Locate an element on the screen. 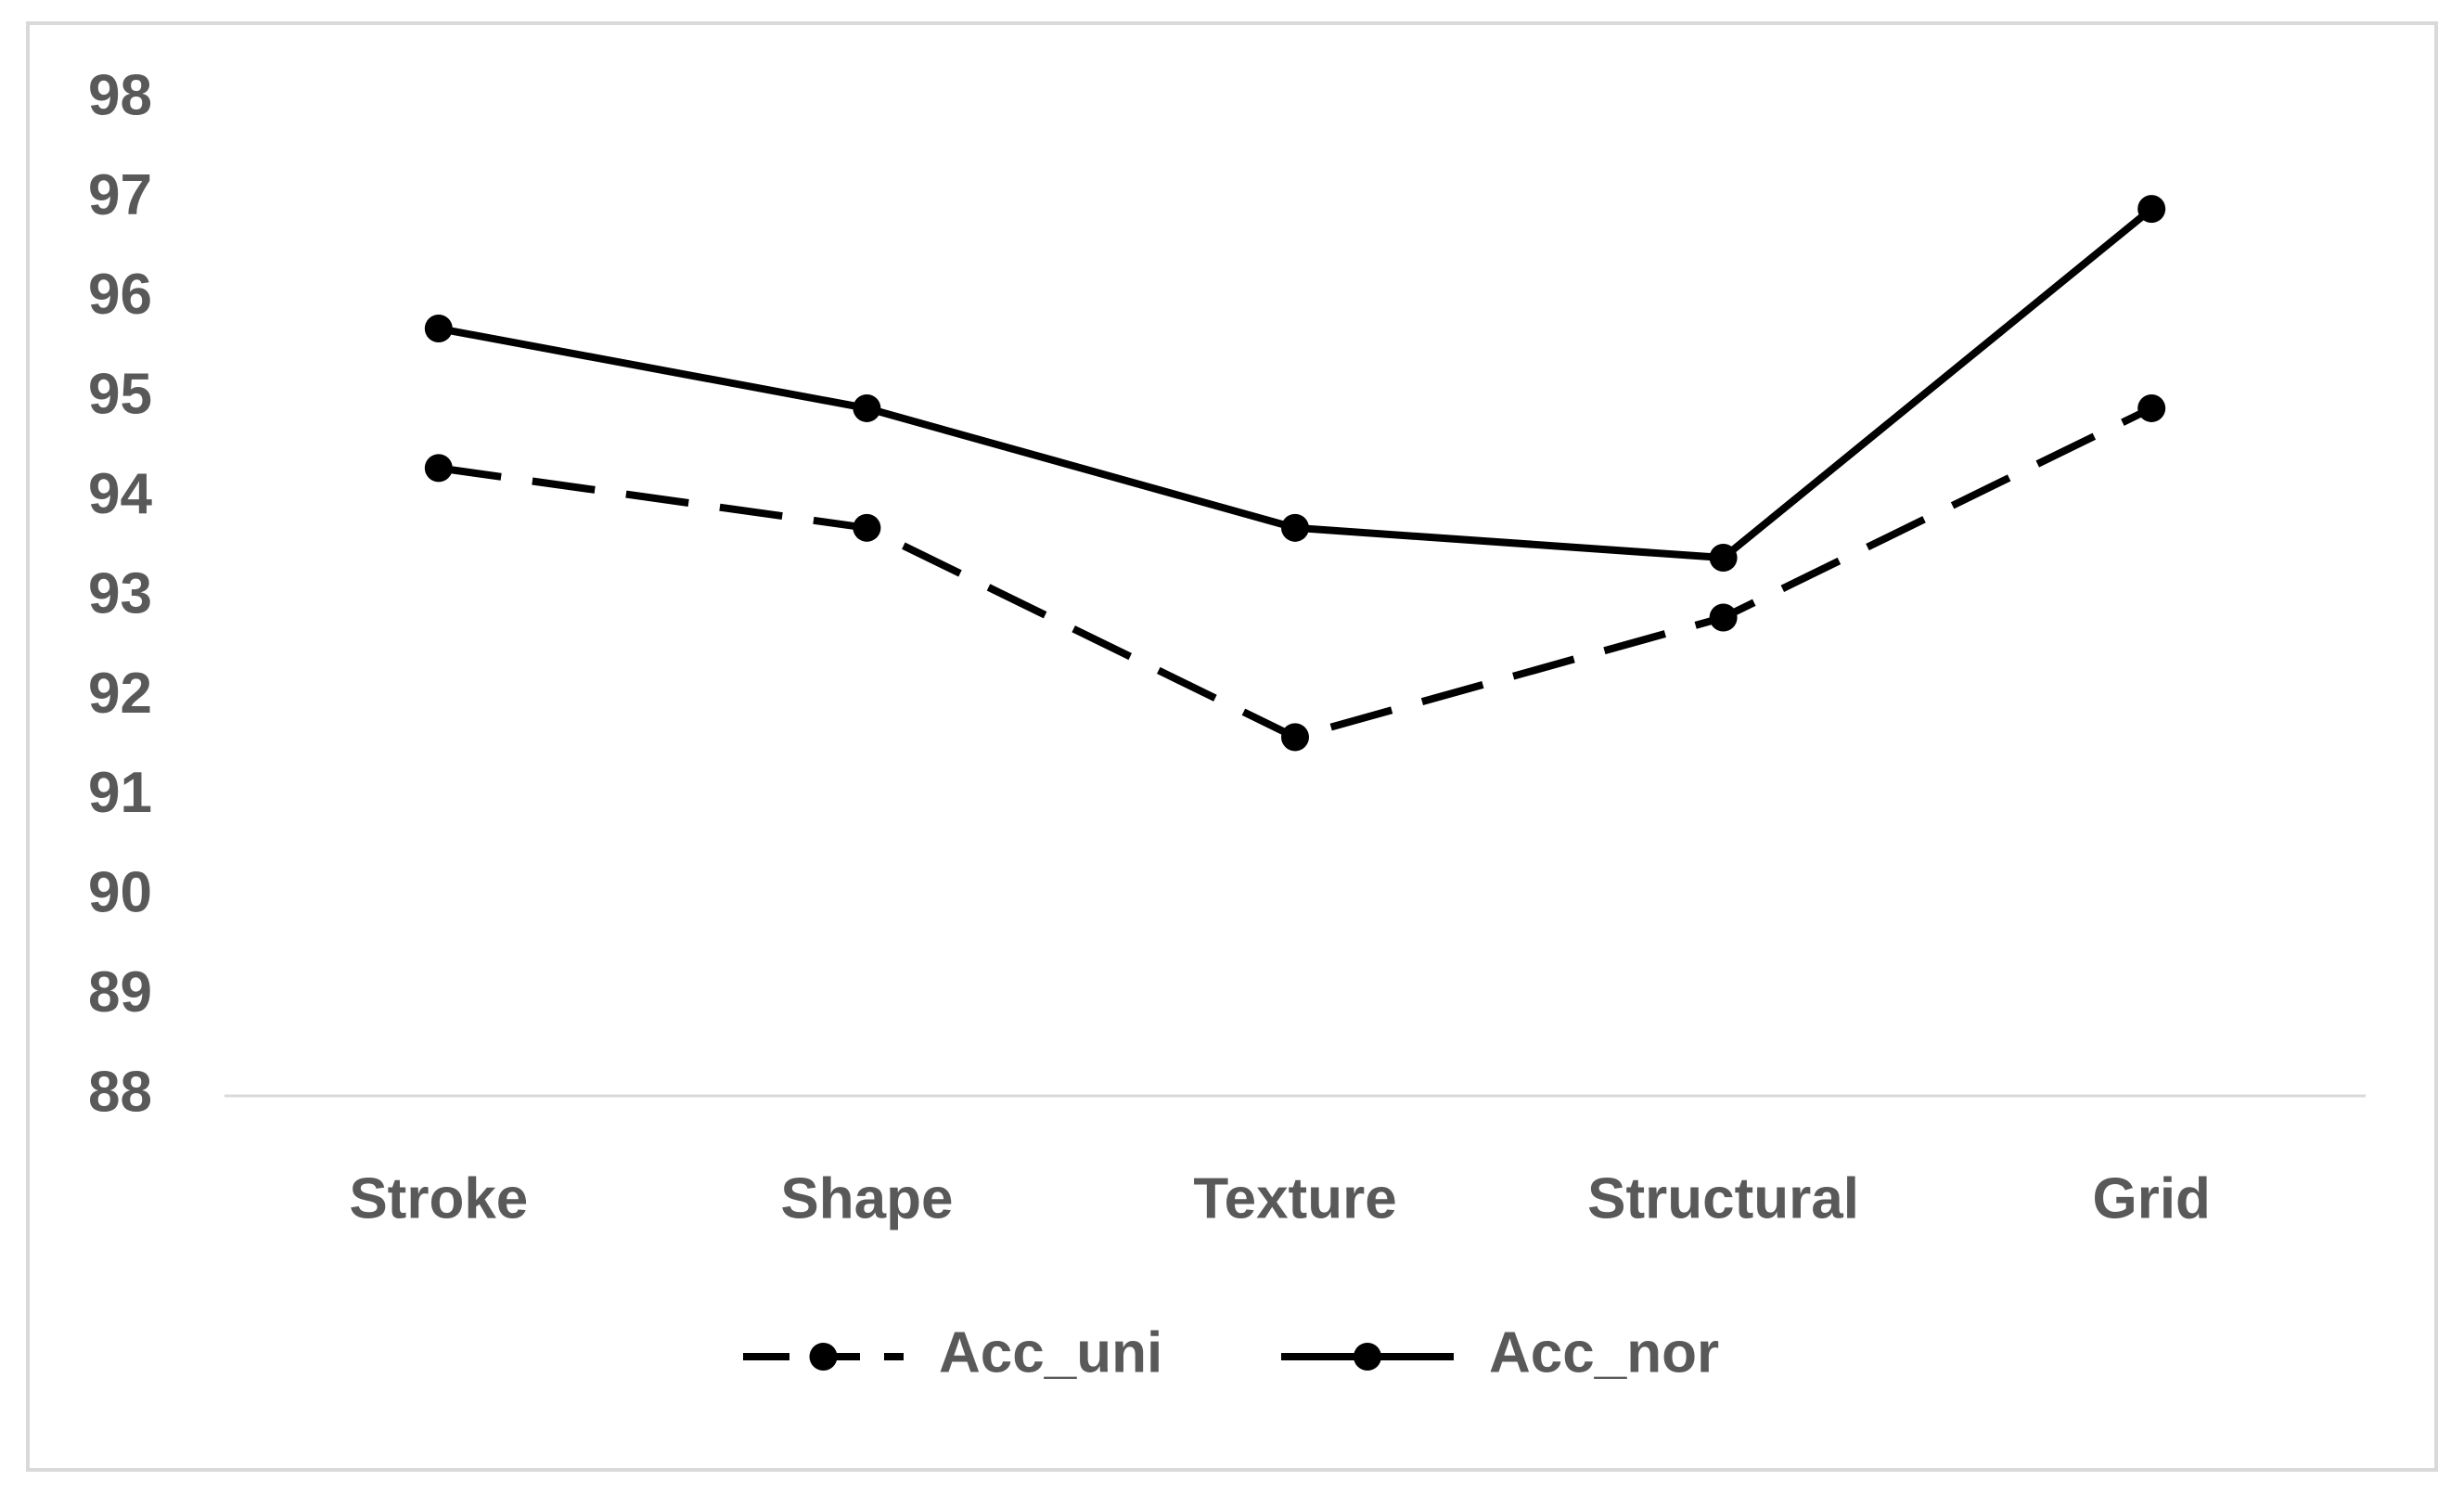 This screenshot has height=1494, width=2464. x-tick-label: Structural is located at coordinates (1723, 1198).